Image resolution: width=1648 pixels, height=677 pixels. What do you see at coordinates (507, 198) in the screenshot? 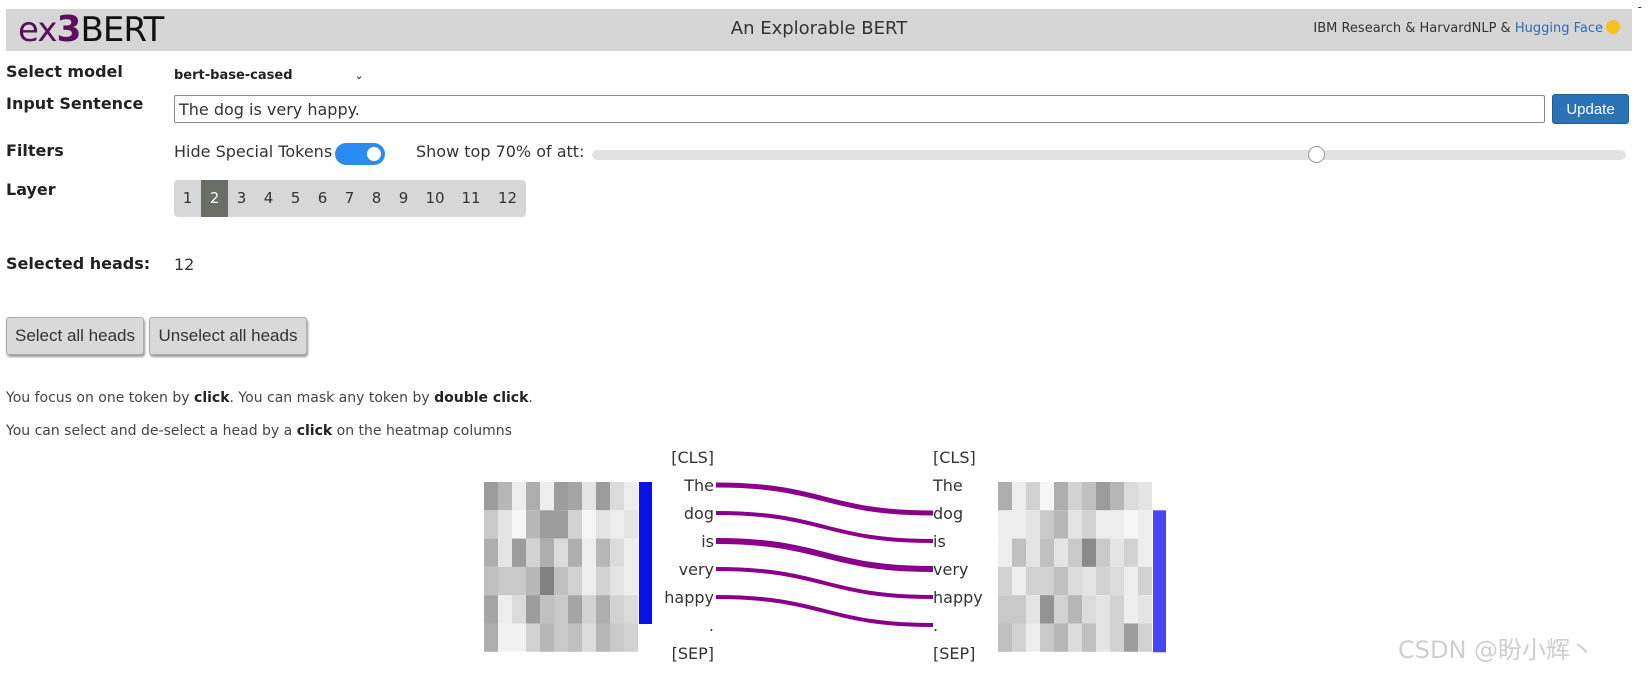
I see `layer-button-12: 12` at bounding box center [507, 198].